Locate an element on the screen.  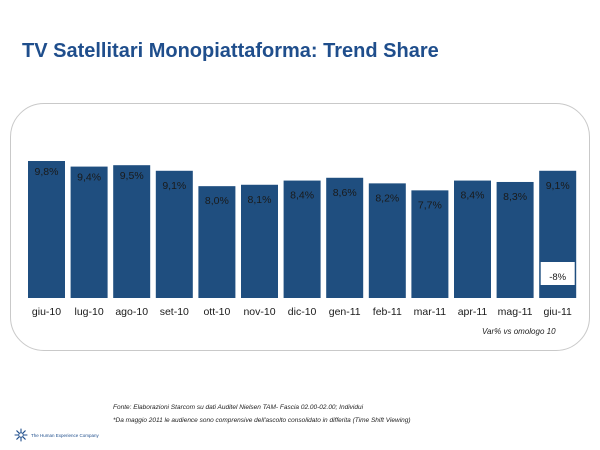
company-logo: The Human Experience Company is located at coordinates (56, 435).